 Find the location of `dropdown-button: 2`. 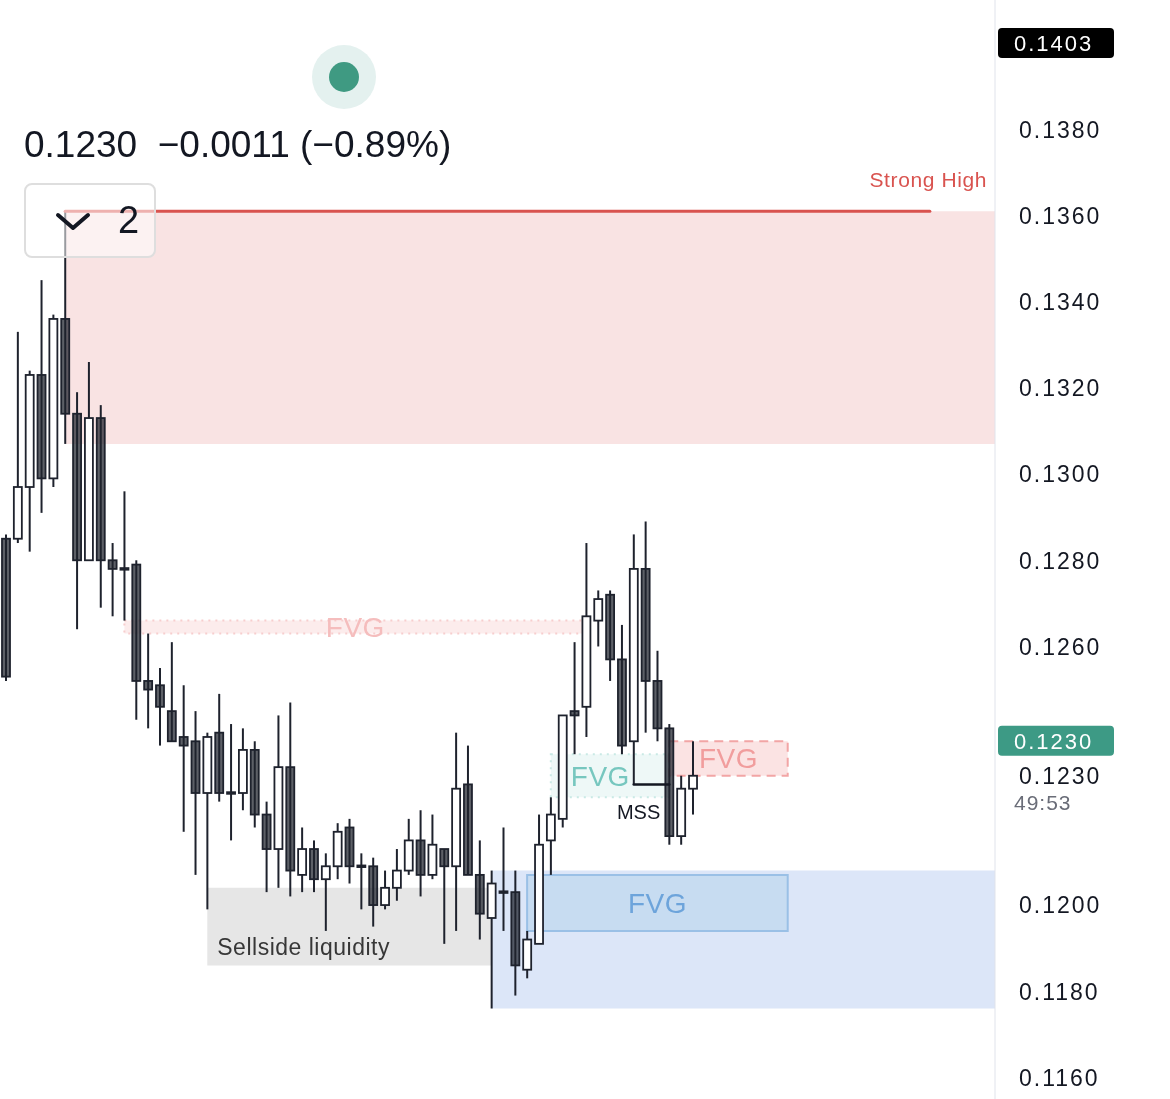

dropdown-button: 2 is located at coordinates (90, 220).